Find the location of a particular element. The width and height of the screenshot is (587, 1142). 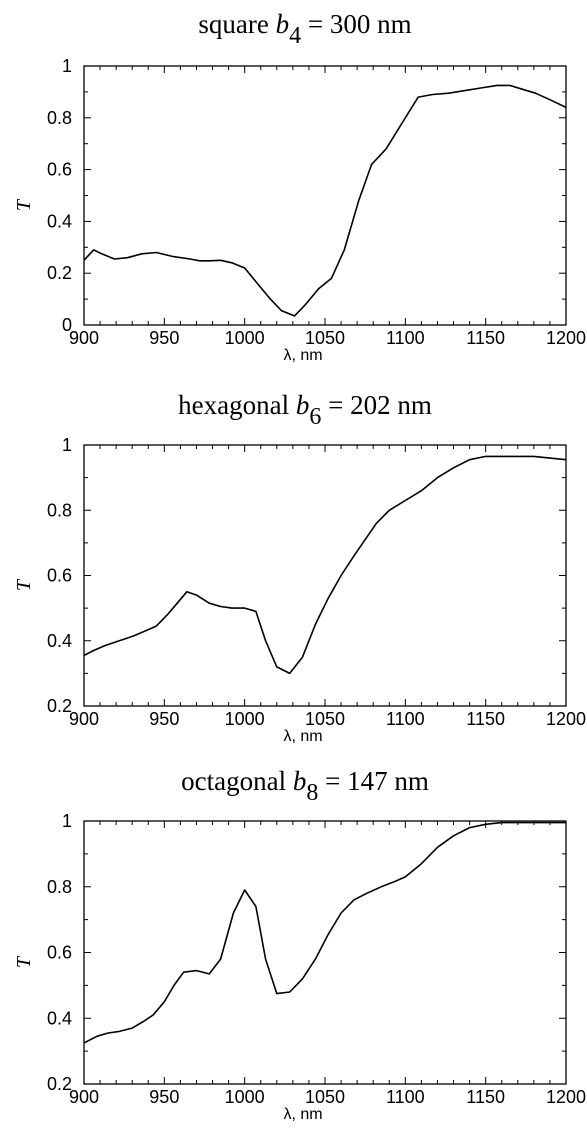

title-prefix: hexagonal is located at coordinates (237, 405).